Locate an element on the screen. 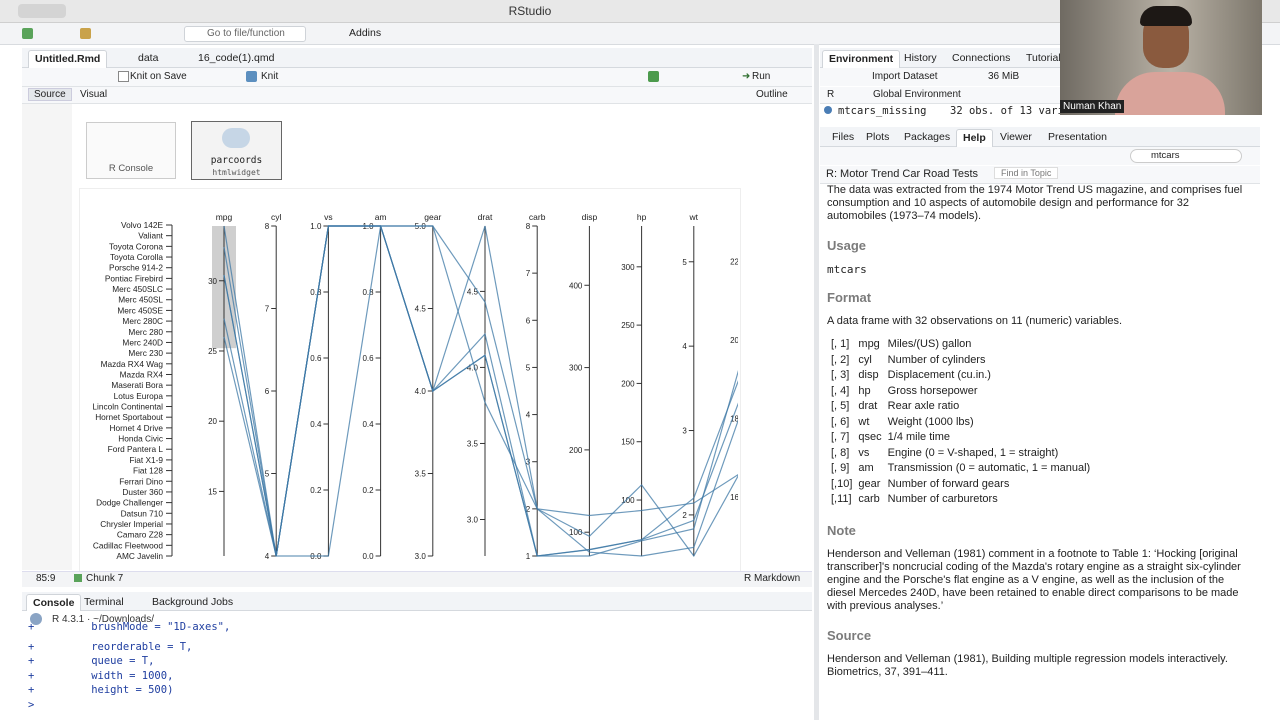 This screenshot has width=1280, height=720. source-tab: Untitled.Rmd is located at coordinates (68, 59).